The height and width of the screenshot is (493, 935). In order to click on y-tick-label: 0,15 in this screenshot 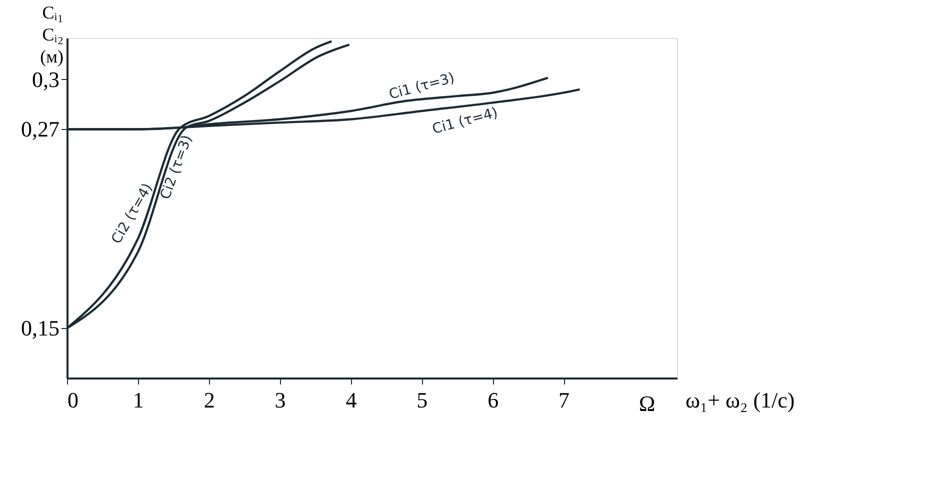, I will do `click(40, 328)`.